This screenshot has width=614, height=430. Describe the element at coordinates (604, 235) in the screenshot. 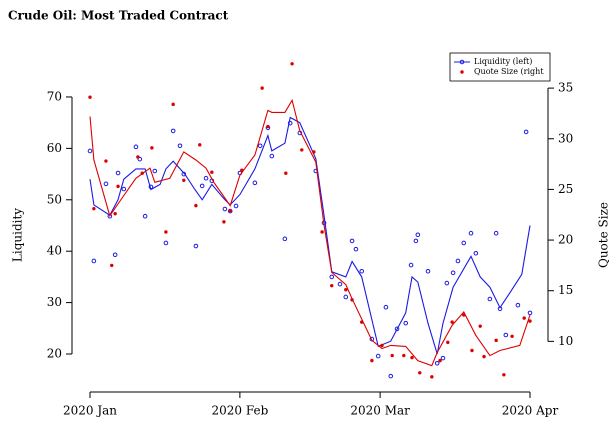

I see `y2-axis-label: Quote Size` at that location.